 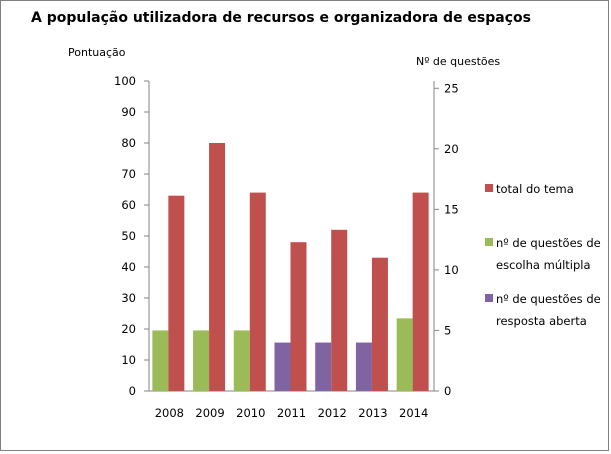 I want to click on y-axis-left-tick-label: 100, so click(x=125, y=81).